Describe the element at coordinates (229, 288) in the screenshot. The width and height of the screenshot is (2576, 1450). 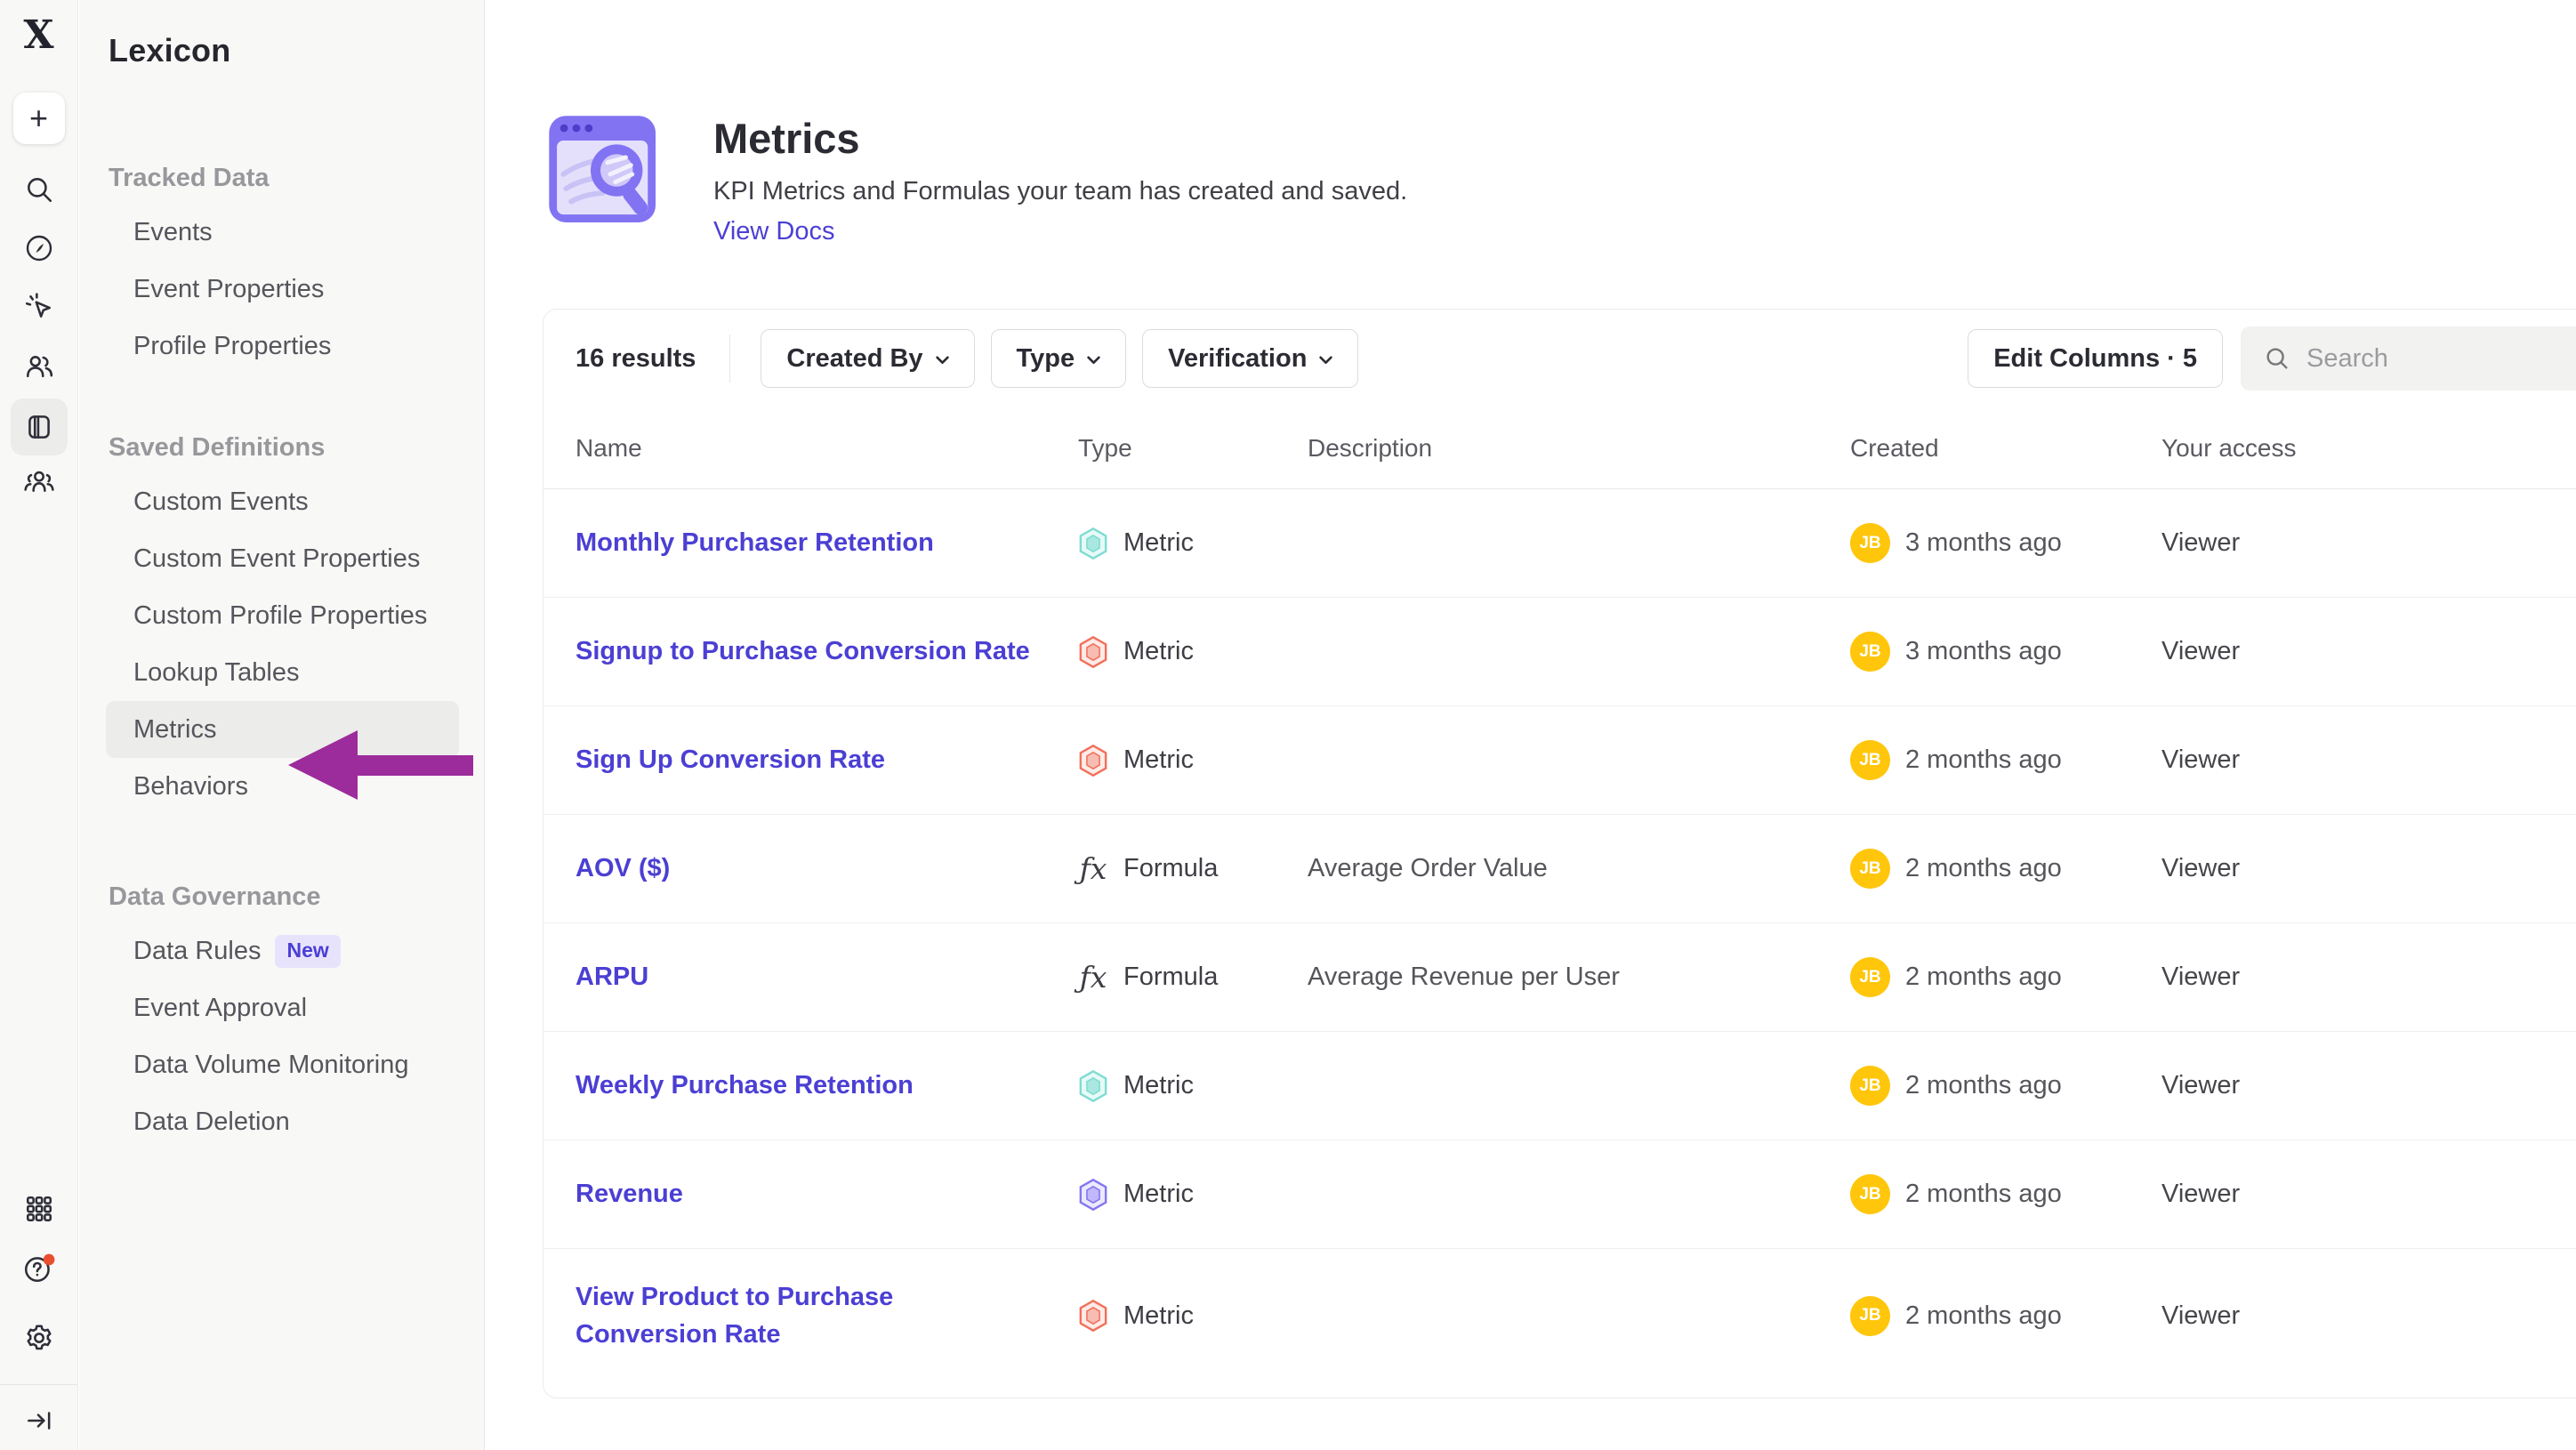
I see `sidebar-item-event-properties: Event Properties` at that location.